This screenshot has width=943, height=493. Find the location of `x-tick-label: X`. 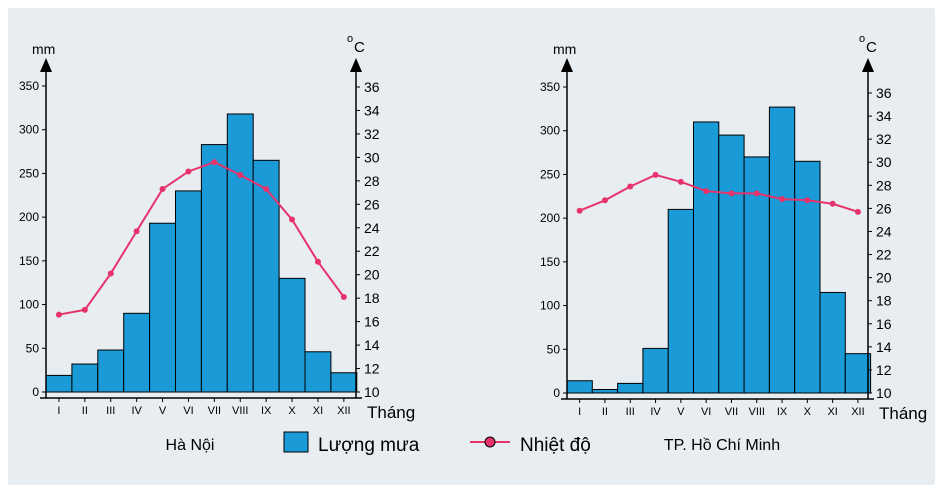

x-tick-label: X is located at coordinates (292, 411).